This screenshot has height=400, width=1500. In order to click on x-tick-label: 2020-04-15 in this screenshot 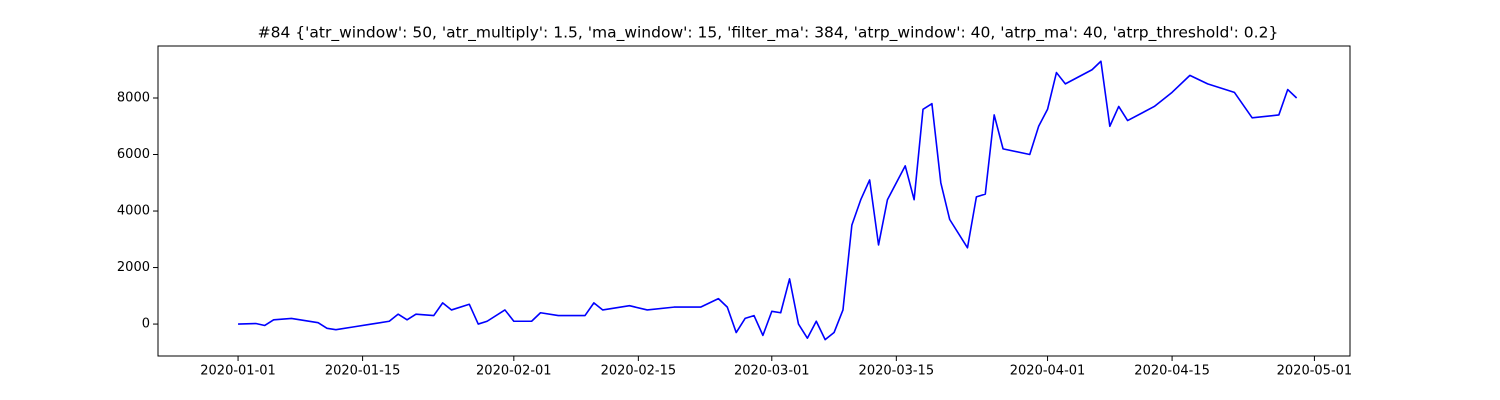, I will do `click(1172, 371)`.